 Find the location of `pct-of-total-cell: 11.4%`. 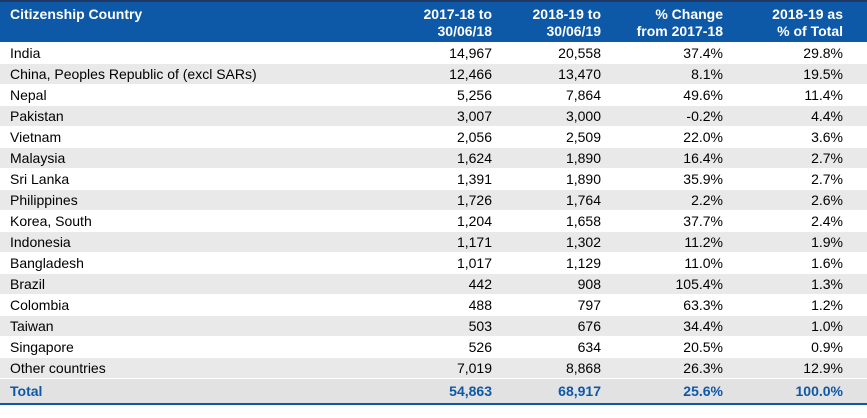

pct-of-total-cell: 11.4% is located at coordinates (800, 95).